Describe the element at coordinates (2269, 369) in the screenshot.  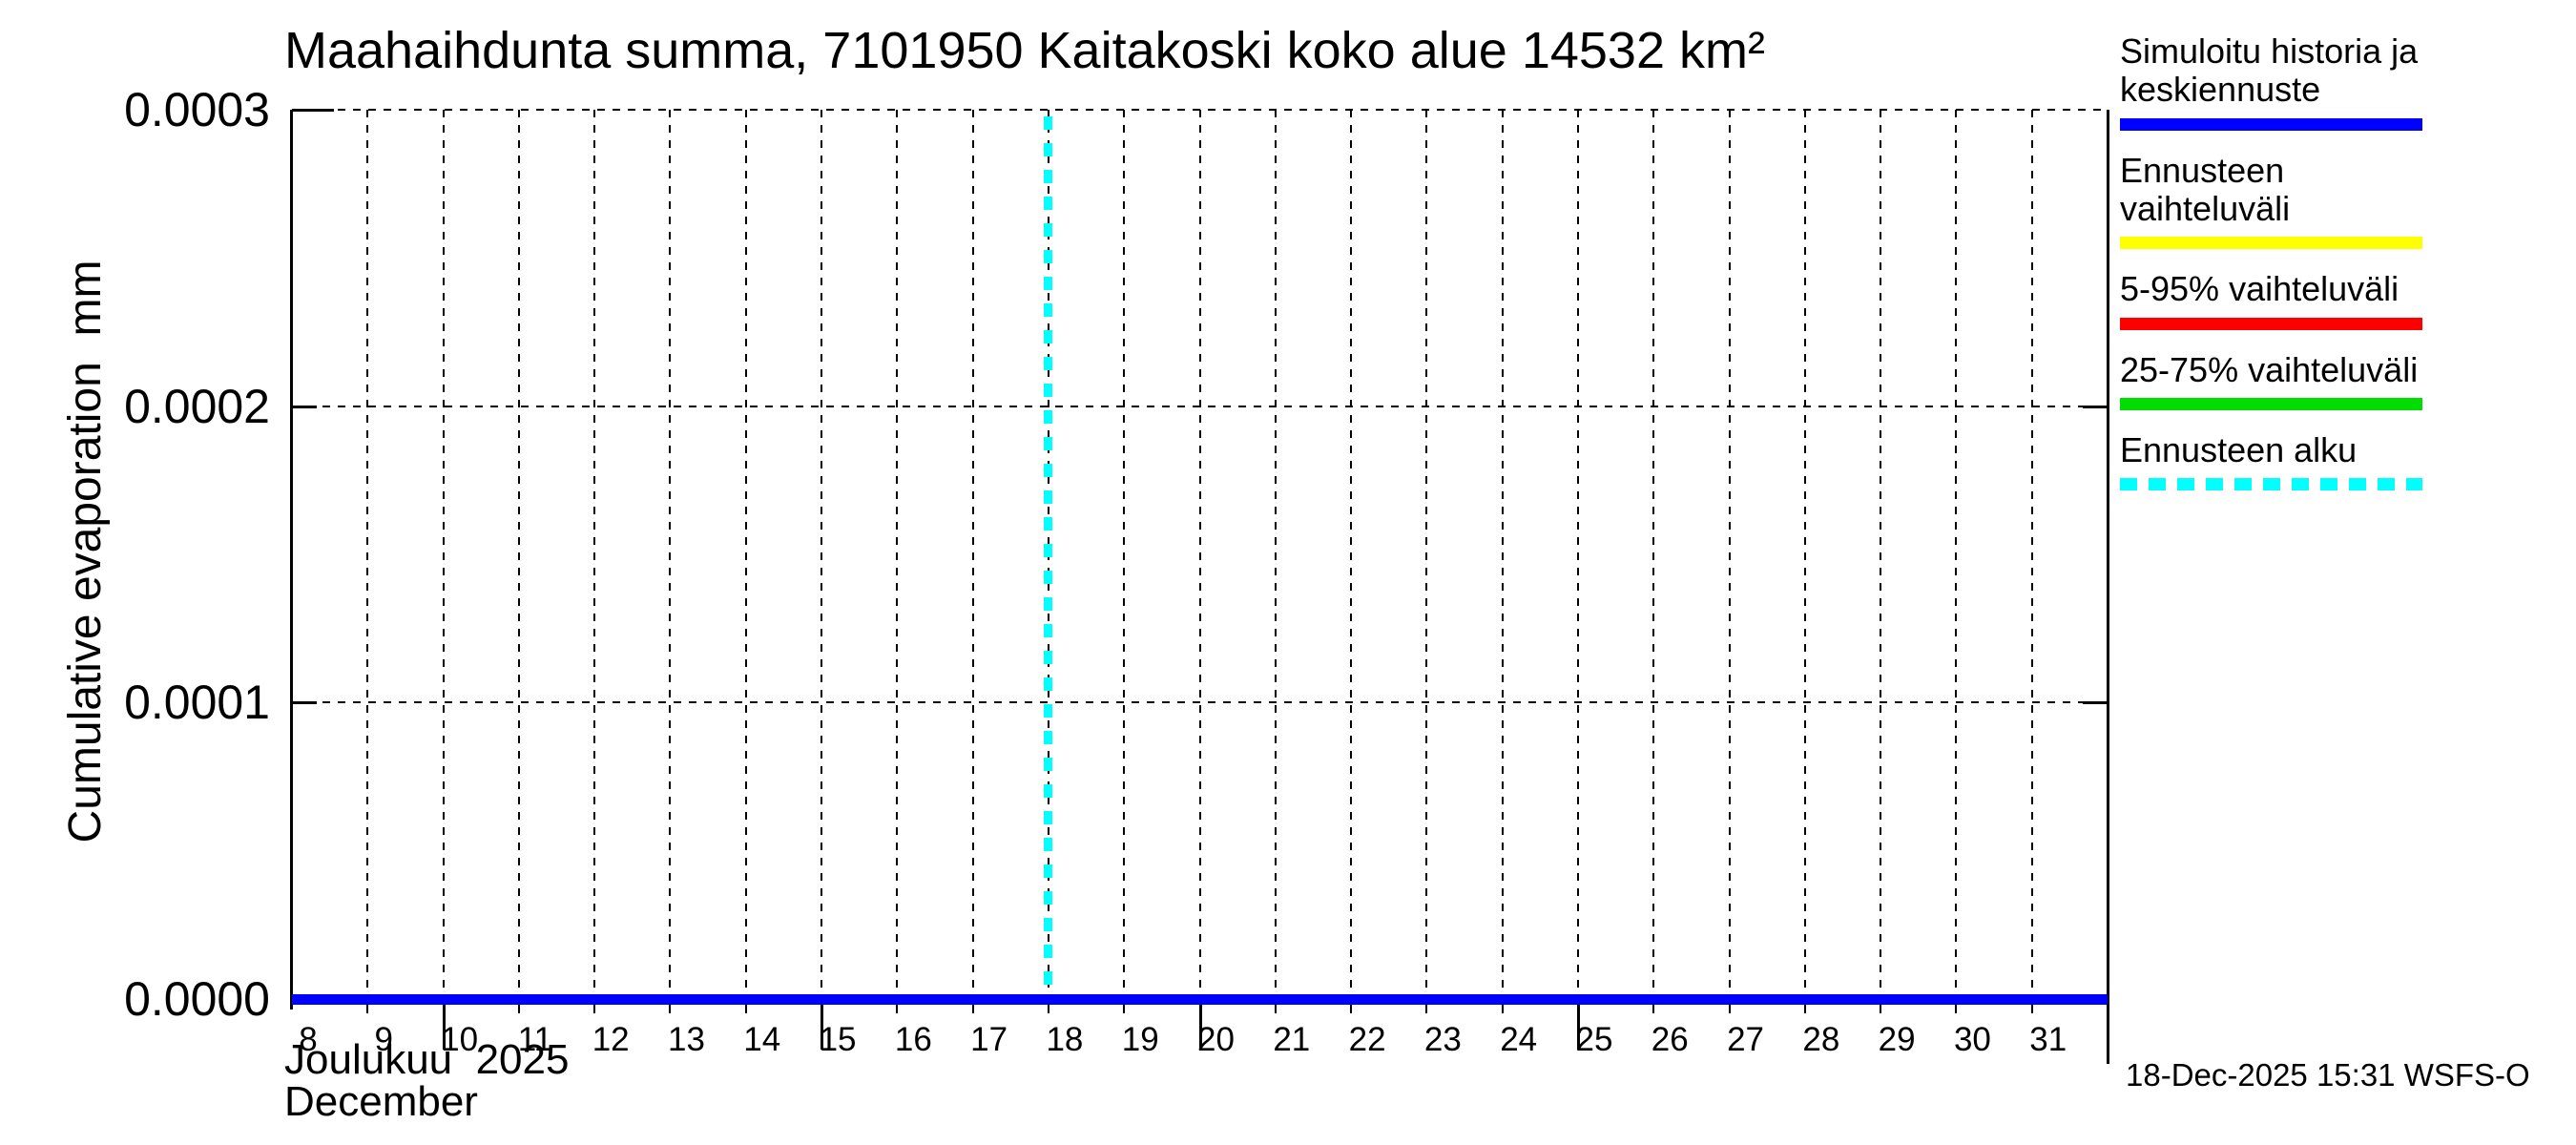
I see `legend-label: 25-75% vaihteluväli` at that location.